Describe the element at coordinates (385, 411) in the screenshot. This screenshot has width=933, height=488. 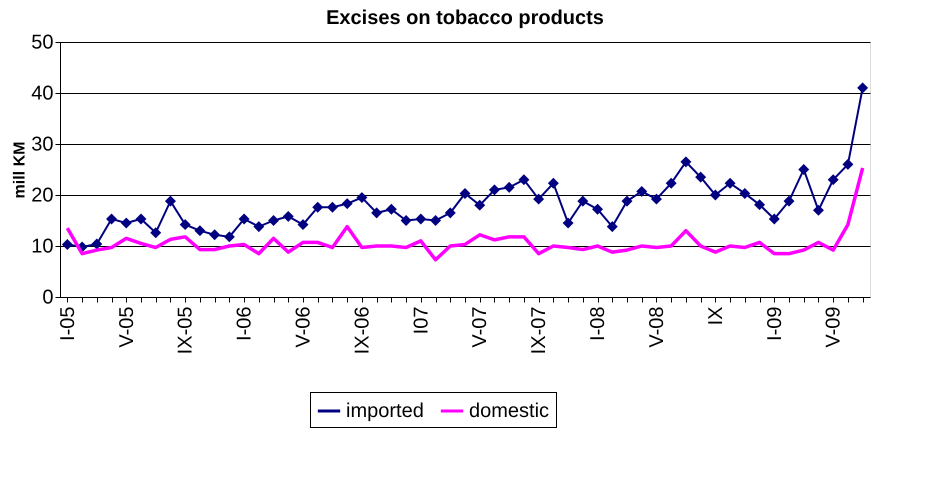
I see `legend-label: imported` at that location.